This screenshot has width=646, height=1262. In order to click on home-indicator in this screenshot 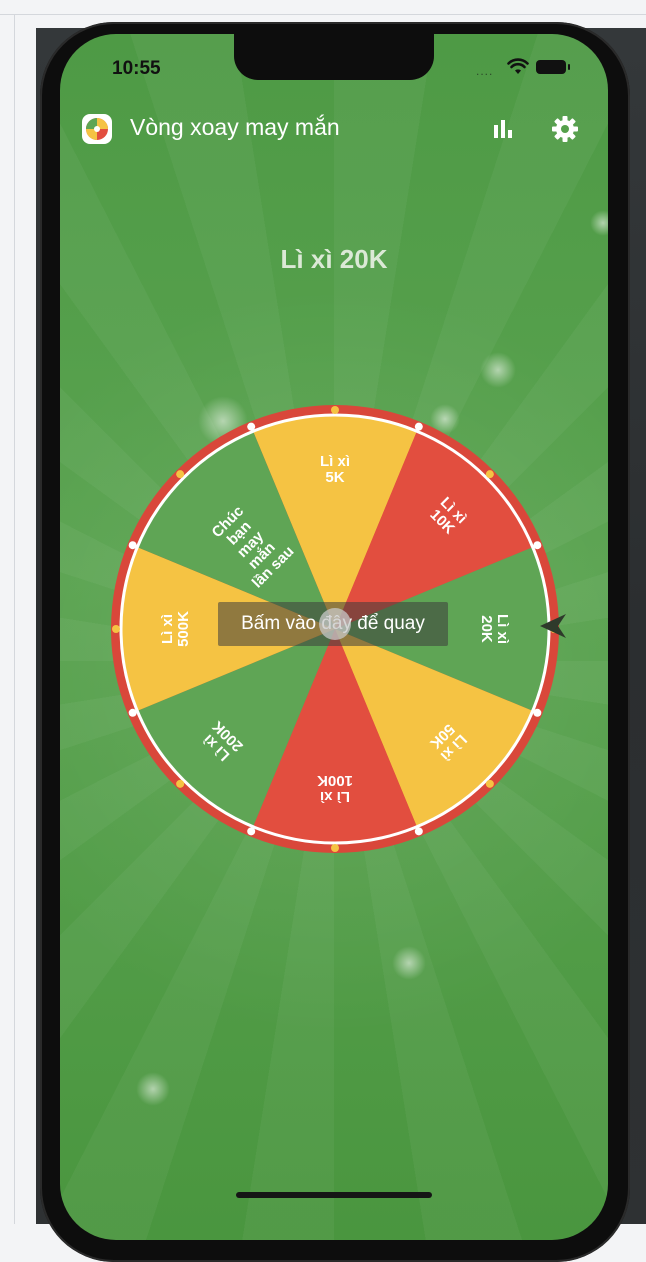, I will do `click(334, 1195)`.